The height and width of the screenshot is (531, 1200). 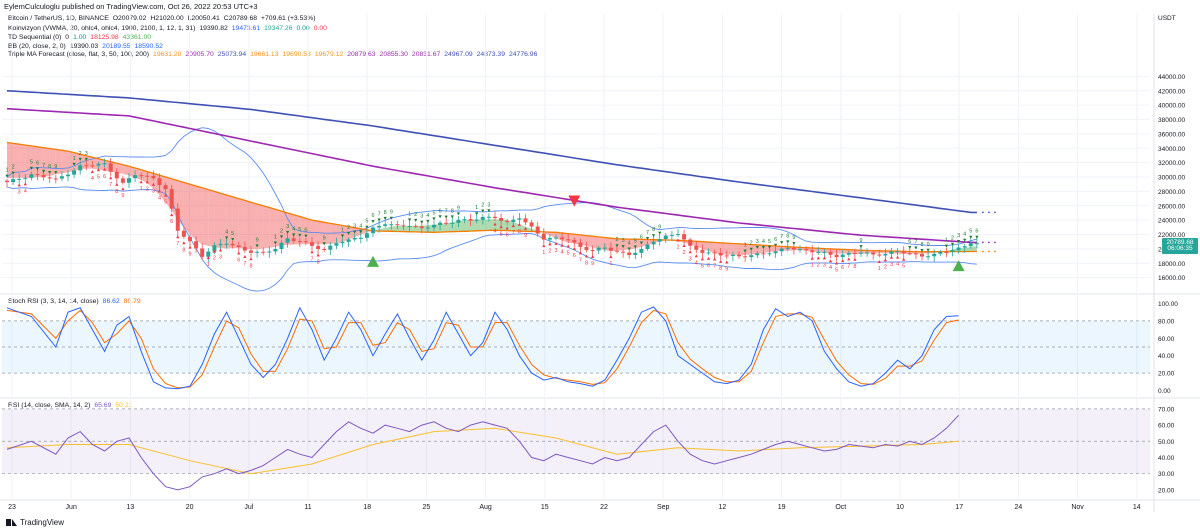 What do you see at coordinates (490, 54) in the screenshot?
I see `legend-triple_ma-item: 24873.39` at bounding box center [490, 54].